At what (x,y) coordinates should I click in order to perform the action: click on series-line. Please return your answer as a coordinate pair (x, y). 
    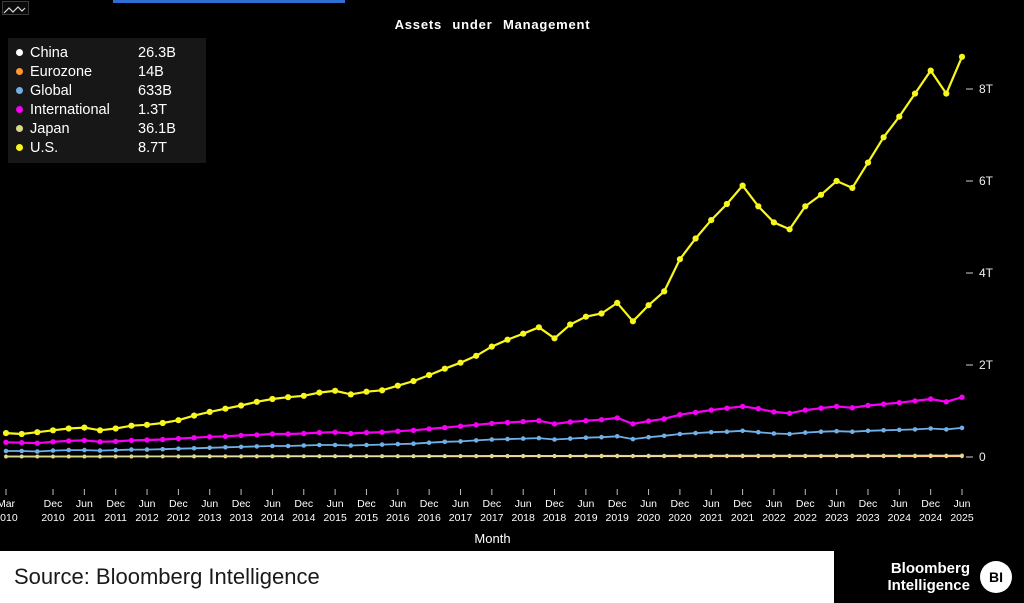
    Looking at the image, I should click on (484, 420).